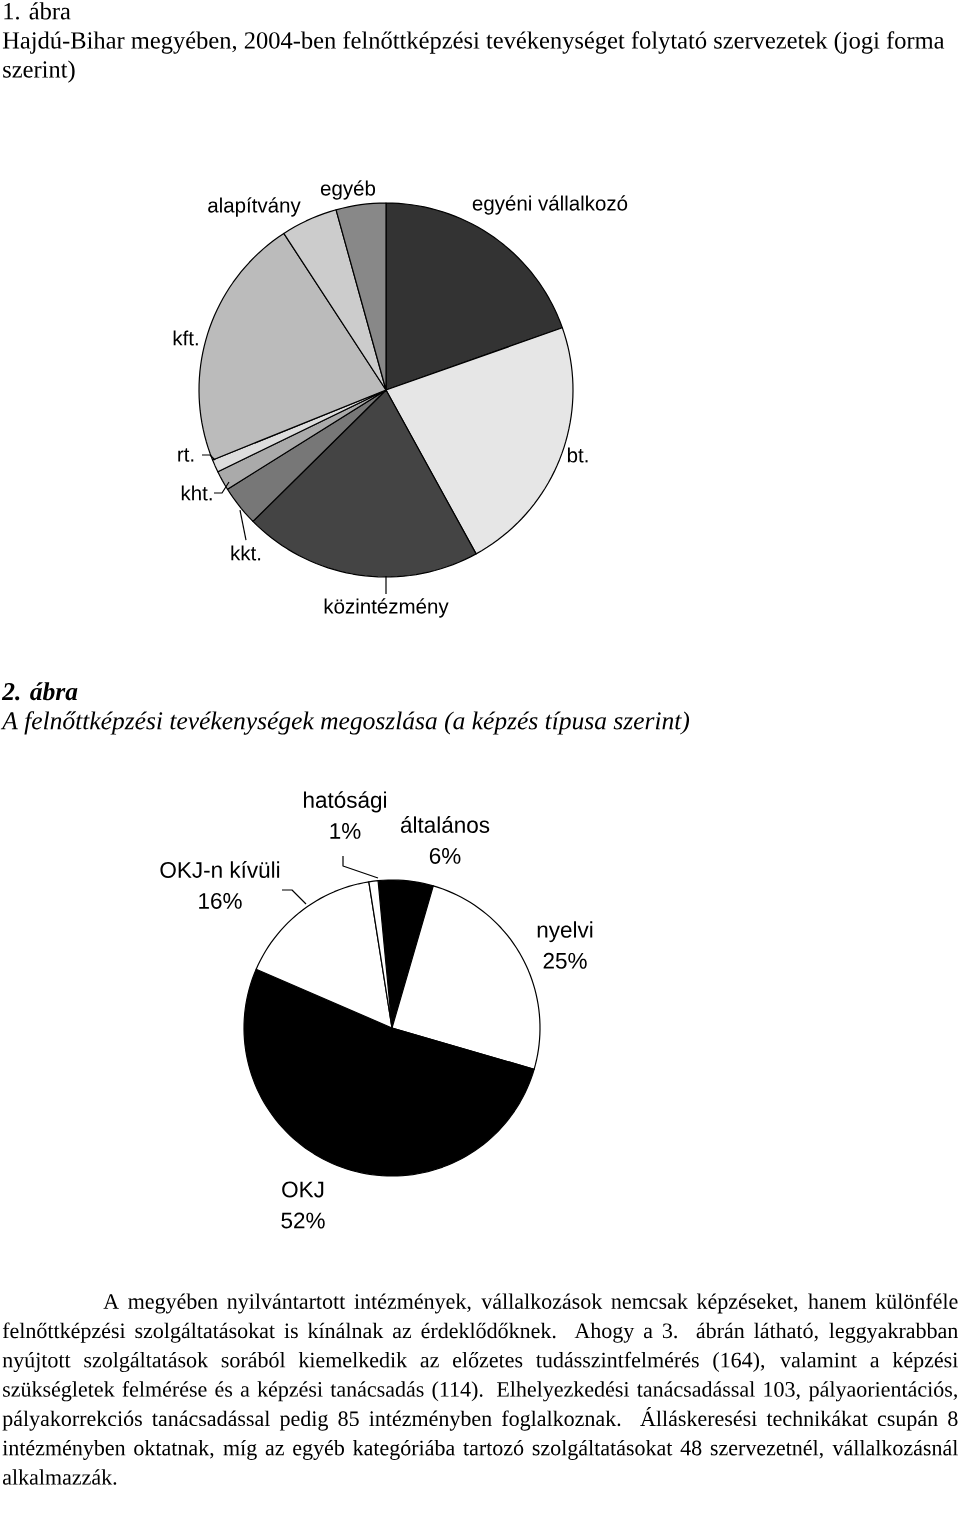 Image resolution: width=960 pixels, height=1523 pixels. Describe the element at coordinates (345, 723) in the screenshot. I see `chart-subtitle: A felnőttképzési tevékenységek megoszlása (a képzés típusa szerint)` at that location.